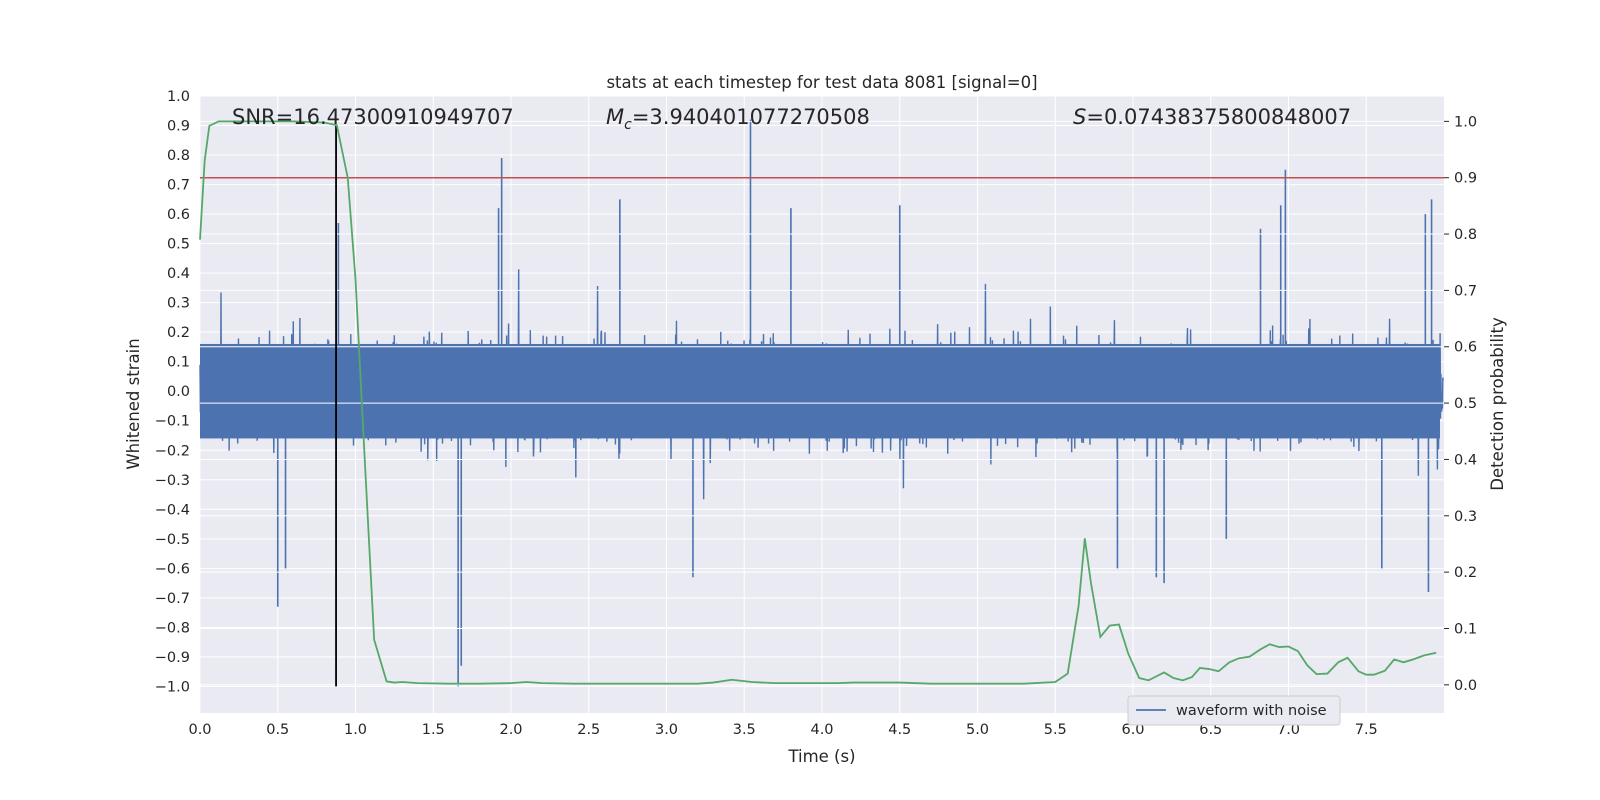 Image resolution: width=1600 pixels, height=800 pixels. What do you see at coordinates (178, 156) in the screenshot?
I see `y-left-tick-label: 0.8` at bounding box center [178, 156].